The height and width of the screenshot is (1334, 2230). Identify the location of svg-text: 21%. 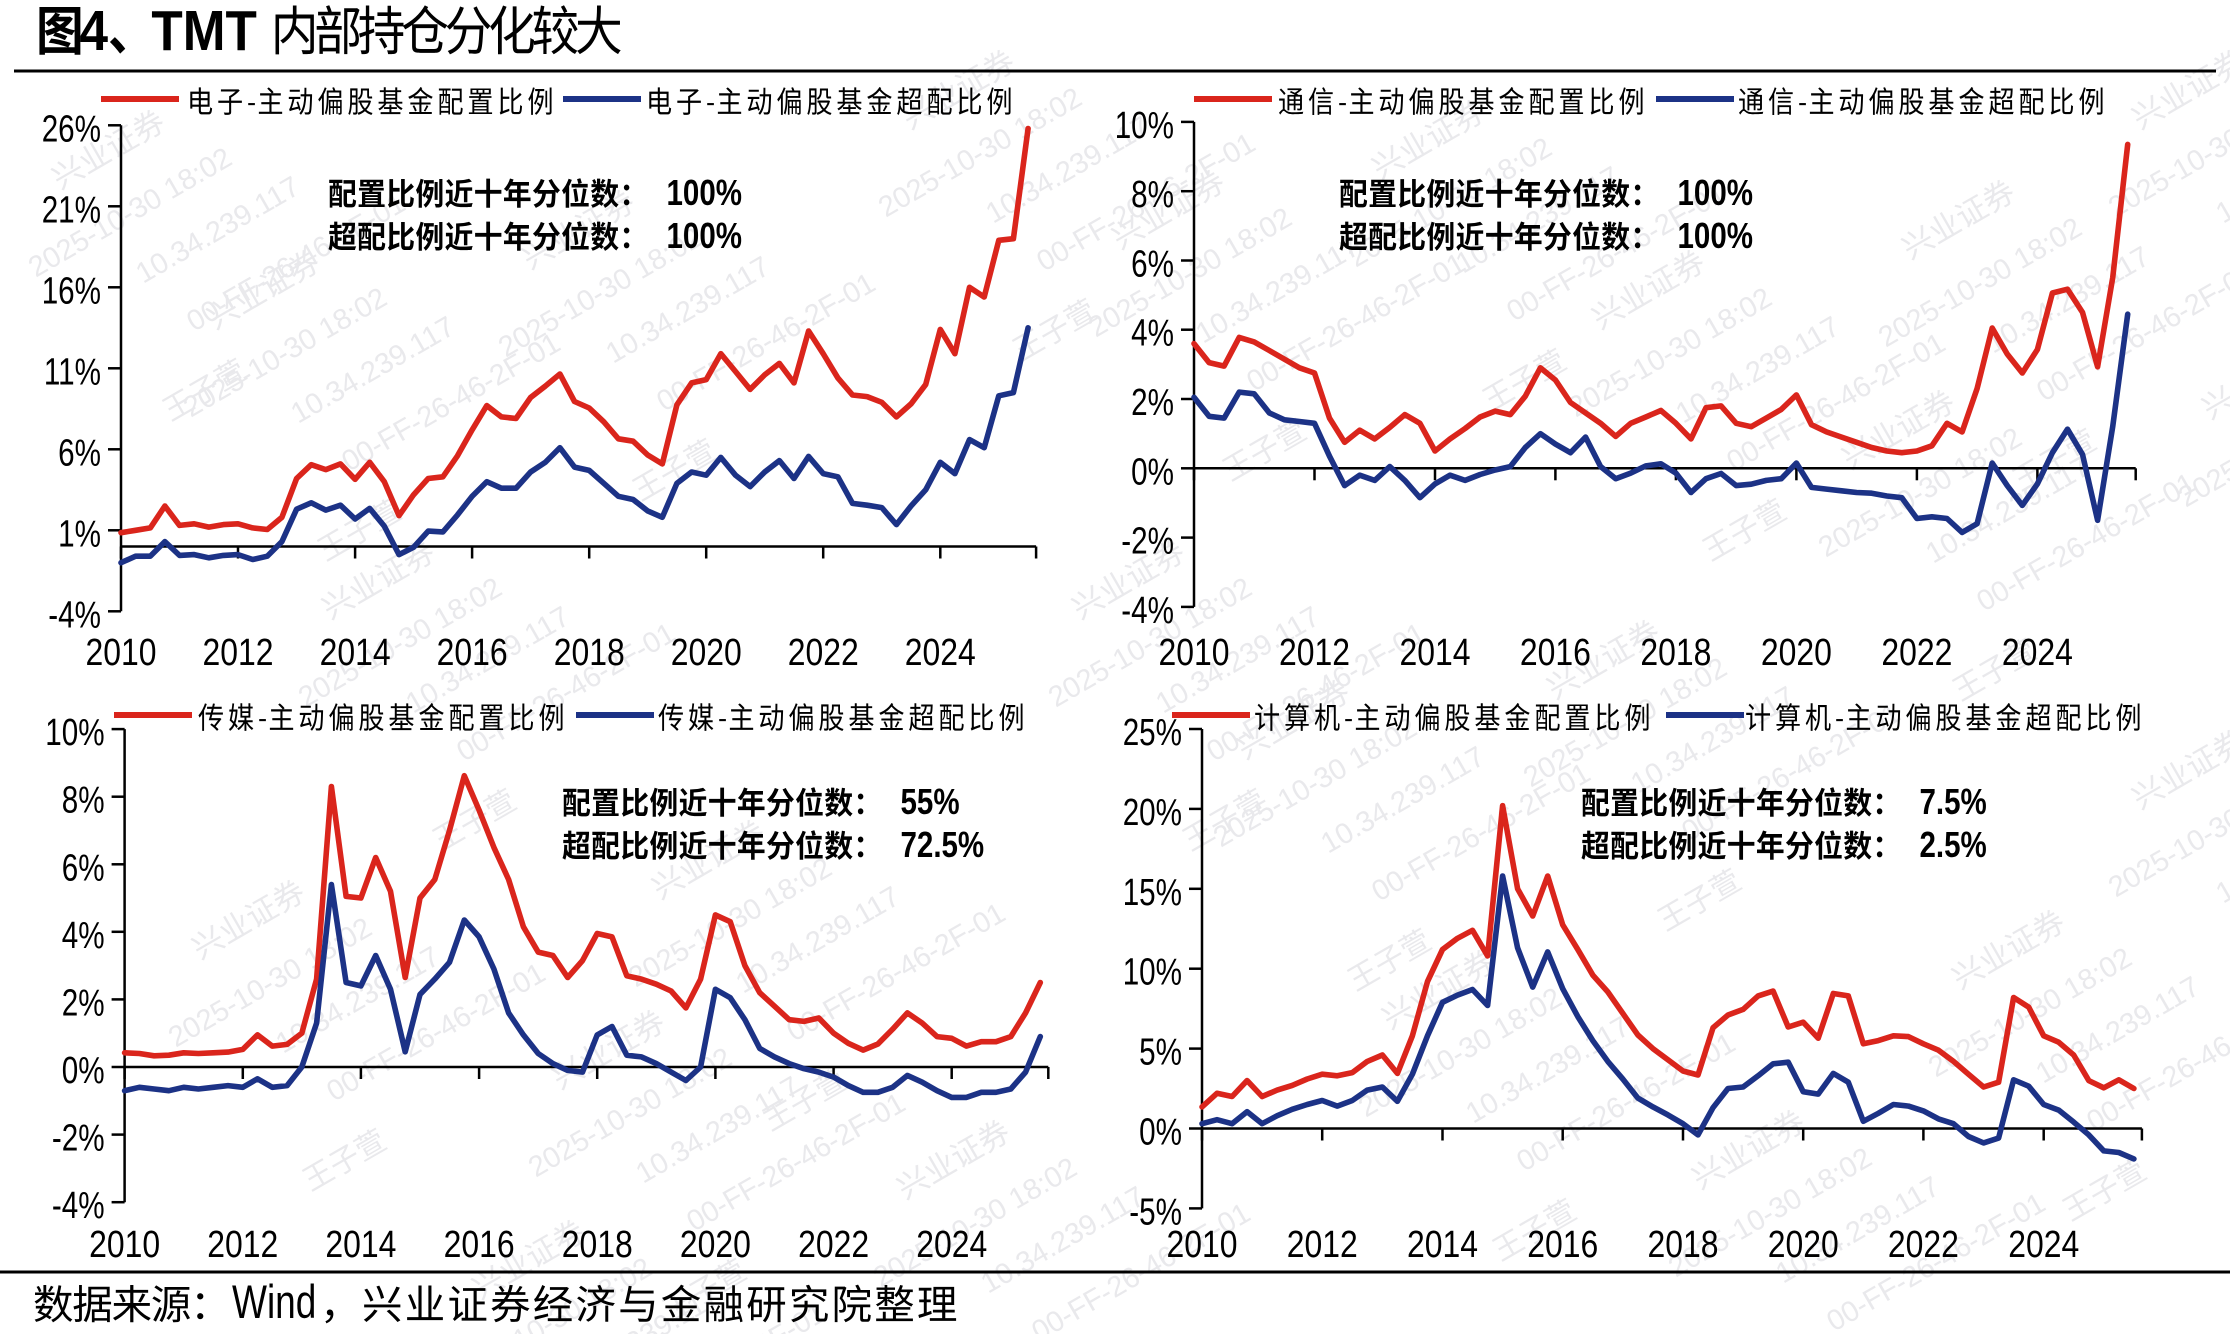
(71, 210).